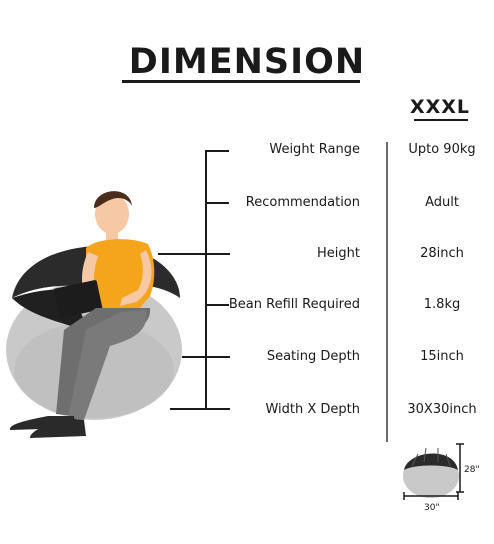 The image size is (494, 544). Describe the element at coordinates (441, 478) in the screenshot. I see `bean-bag-thumbnail: 28" 30"` at that location.